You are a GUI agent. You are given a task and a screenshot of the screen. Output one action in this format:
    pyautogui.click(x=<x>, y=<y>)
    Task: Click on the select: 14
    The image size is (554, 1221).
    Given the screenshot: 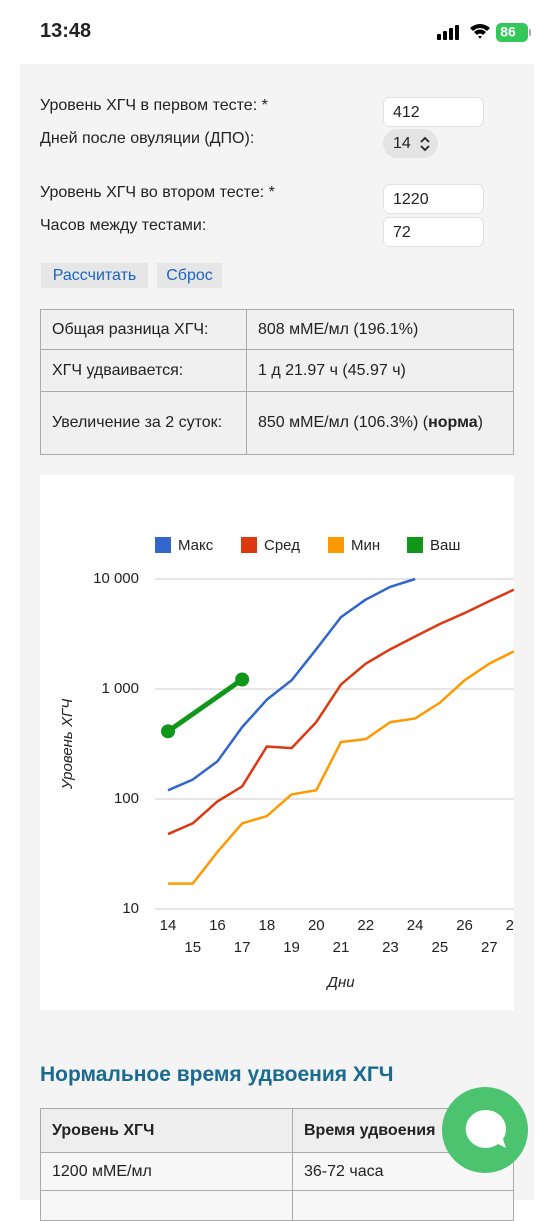 What is the action you would take?
    pyautogui.click(x=410, y=143)
    